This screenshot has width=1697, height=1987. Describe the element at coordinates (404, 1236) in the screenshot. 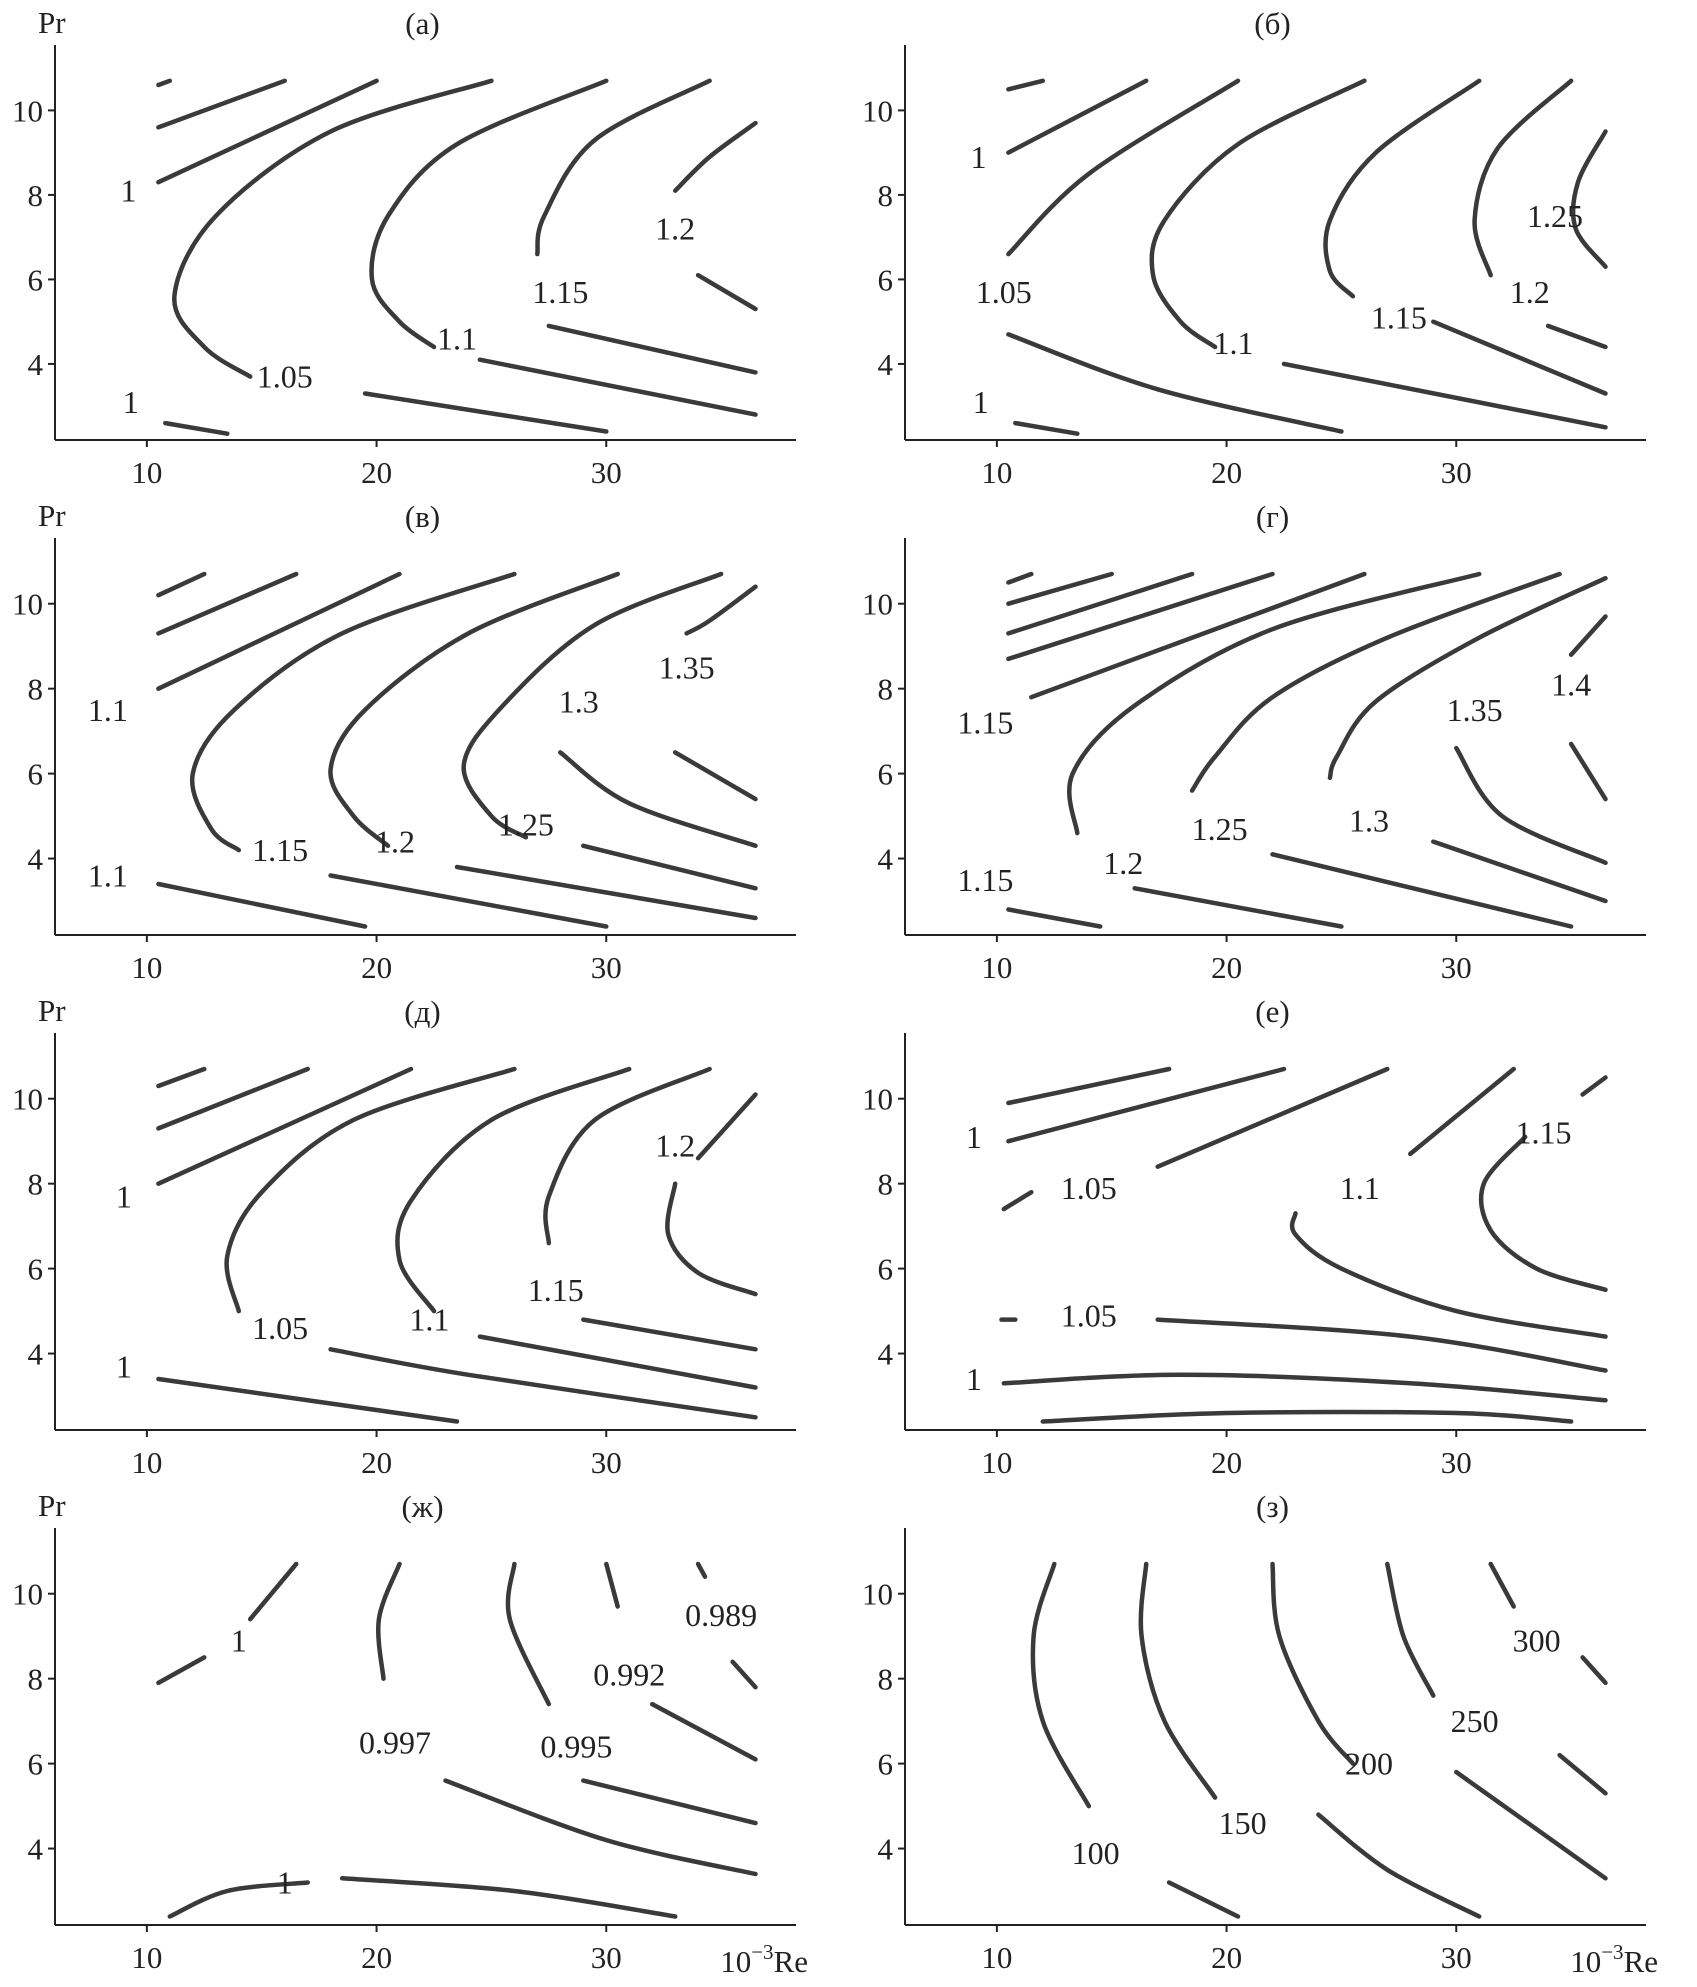

I see `contour-panel-5: 4 6 8 10 10 20 30 (д) Pr 1 1 1.05 1.1 1.15 1.2` at that location.